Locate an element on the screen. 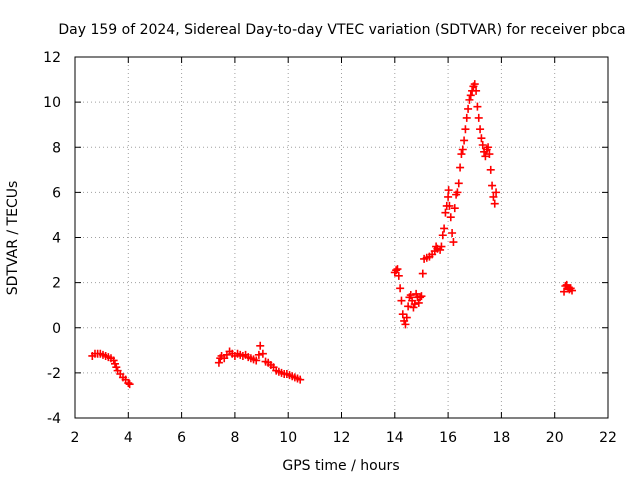 Image resolution: width=640 pixels, height=480 pixels. y-tick-label: -2 is located at coordinates (54, 374).